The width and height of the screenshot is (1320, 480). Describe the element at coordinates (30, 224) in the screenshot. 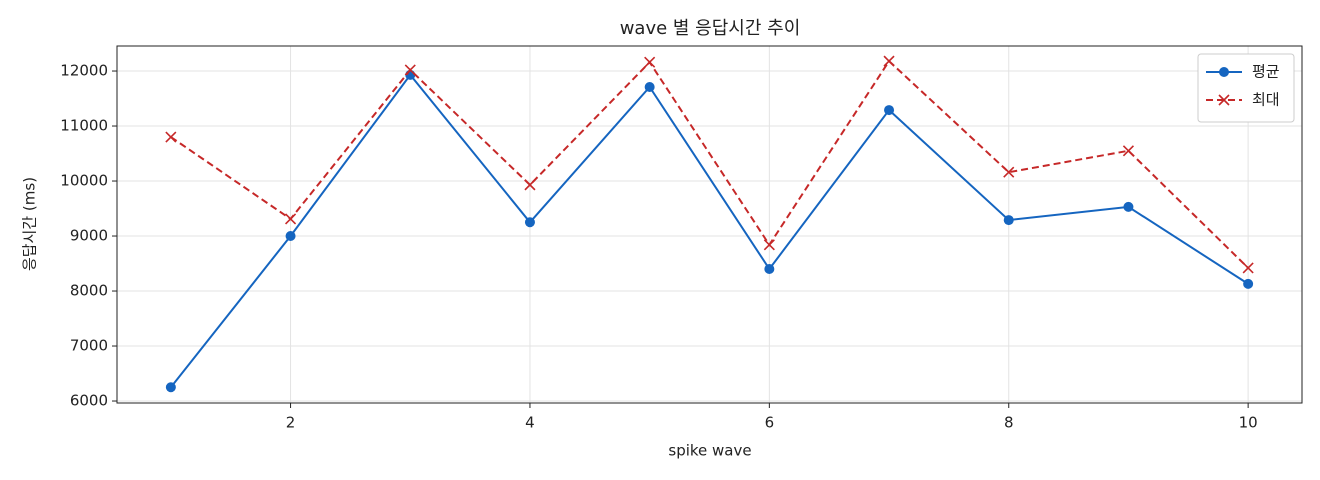

I see `y-axis-label: 응답시간 (ms)` at that location.